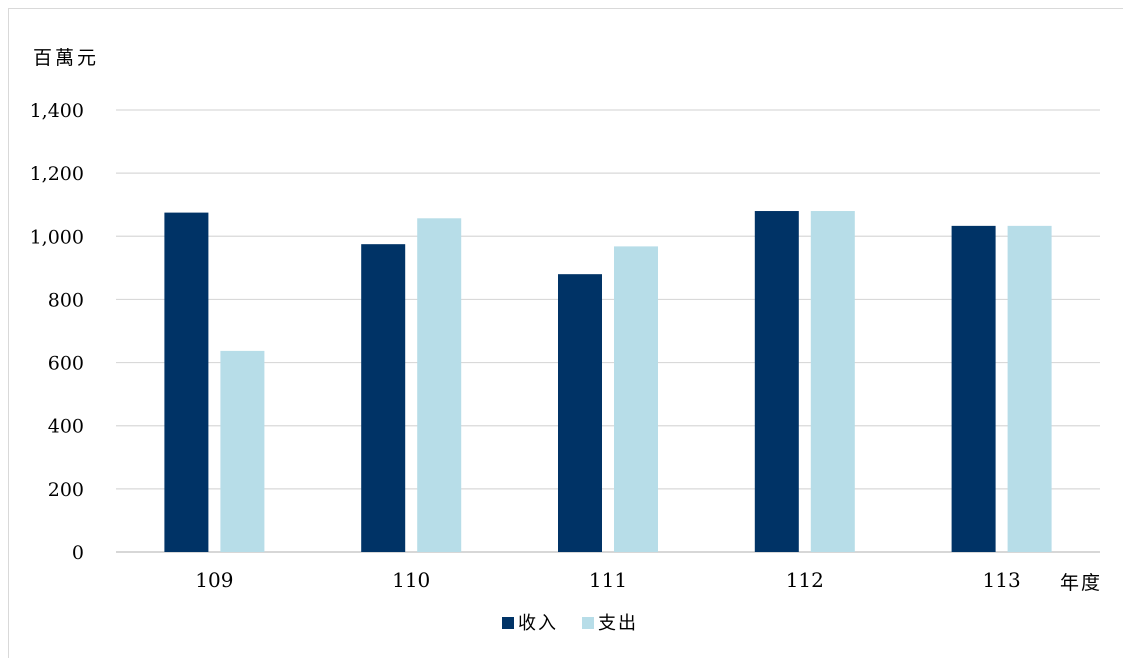 Image resolution: width=1123 pixels, height=658 pixels. Describe the element at coordinates (618, 623) in the screenshot. I see `legend-label: 支出` at that location.